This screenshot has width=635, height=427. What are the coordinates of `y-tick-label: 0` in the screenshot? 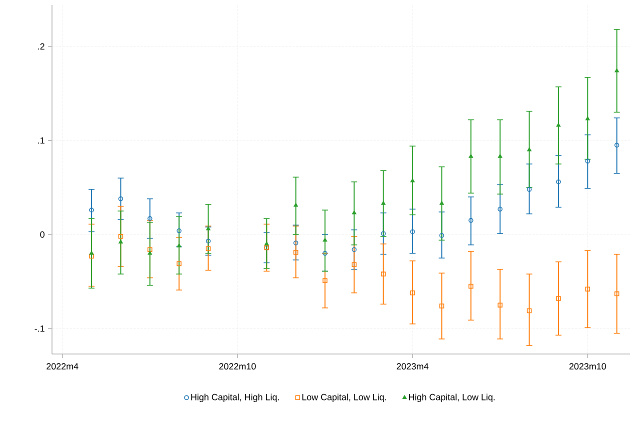 It's located at (42, 234).